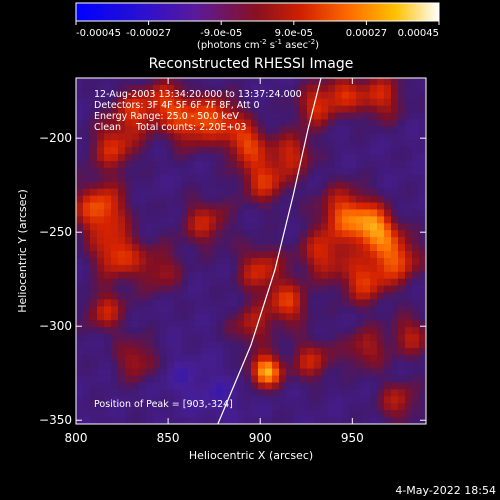 Image resolution: width=500 pixels, height=500 pixels. I want to click on x-axis-label: Heliocentric X (arcsec), so click(251, 455).